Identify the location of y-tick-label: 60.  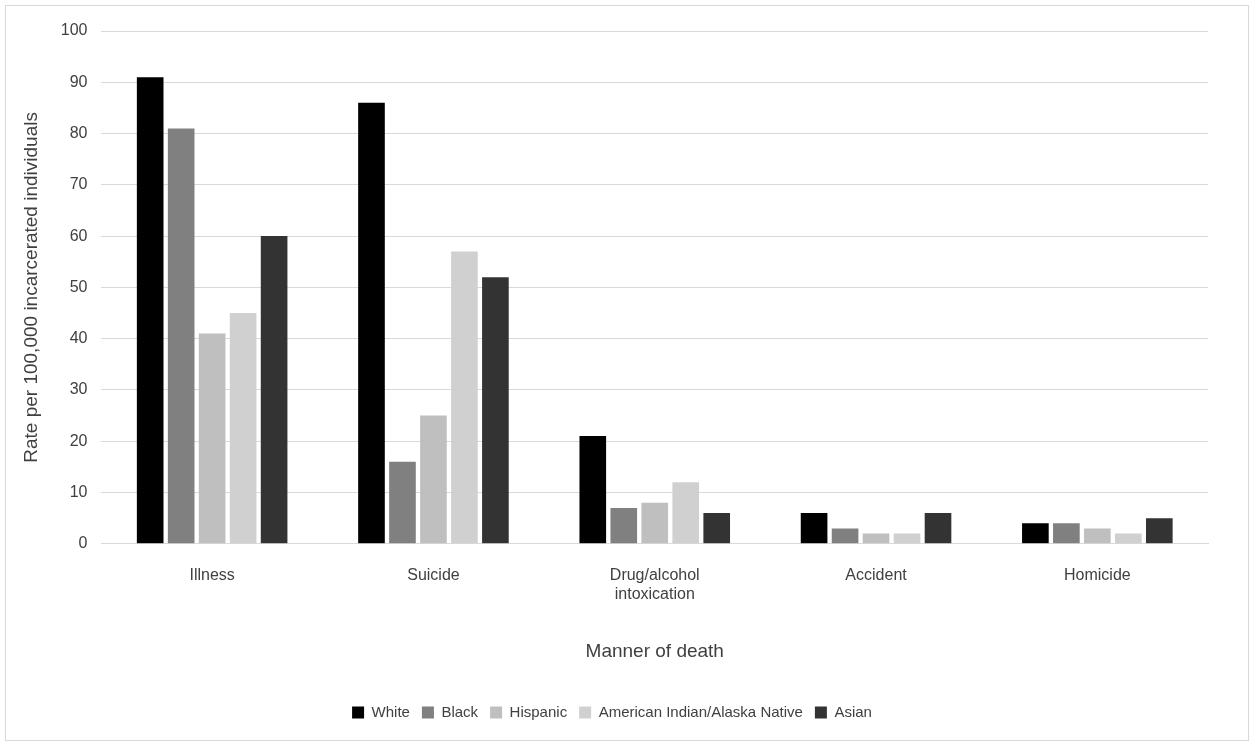
(78, 235).